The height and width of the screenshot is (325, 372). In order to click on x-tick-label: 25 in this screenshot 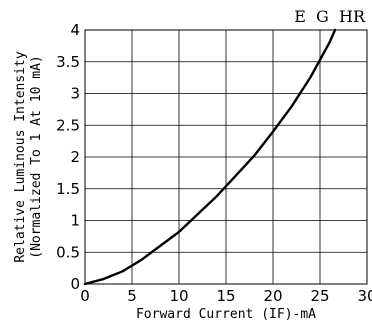, I will do `click(319, 296)`.